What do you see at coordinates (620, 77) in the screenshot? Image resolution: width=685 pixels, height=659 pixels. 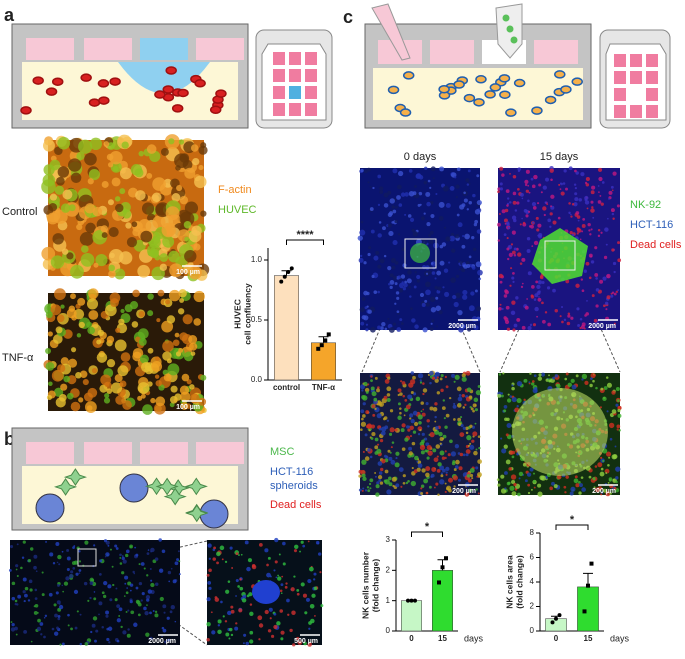 I see `plate-well` at bounding box center [620, 77].